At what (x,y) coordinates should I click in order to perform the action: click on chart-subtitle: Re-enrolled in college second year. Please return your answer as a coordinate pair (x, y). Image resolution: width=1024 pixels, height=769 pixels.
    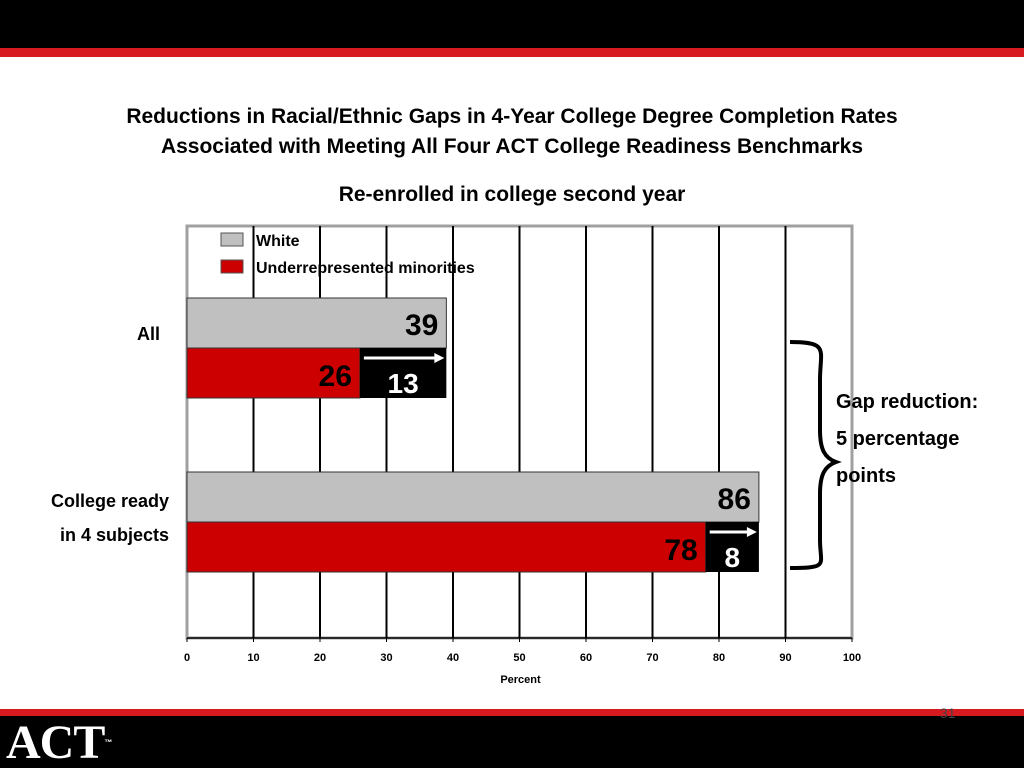
    Looking at the image, I should click on (512, 194).